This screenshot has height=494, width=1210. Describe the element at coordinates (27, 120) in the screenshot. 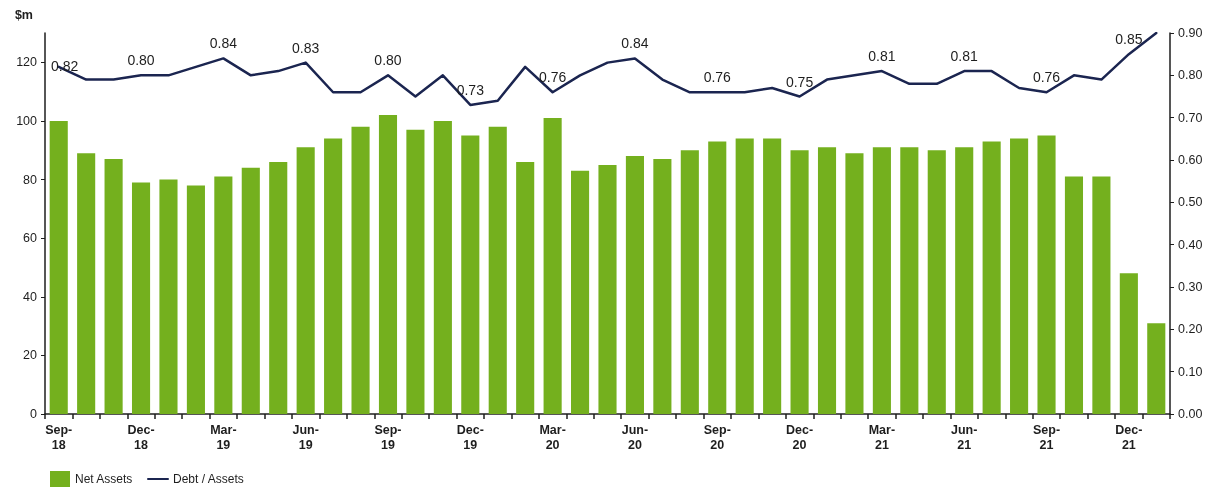

I see `y-tick-label: 100` at that location.